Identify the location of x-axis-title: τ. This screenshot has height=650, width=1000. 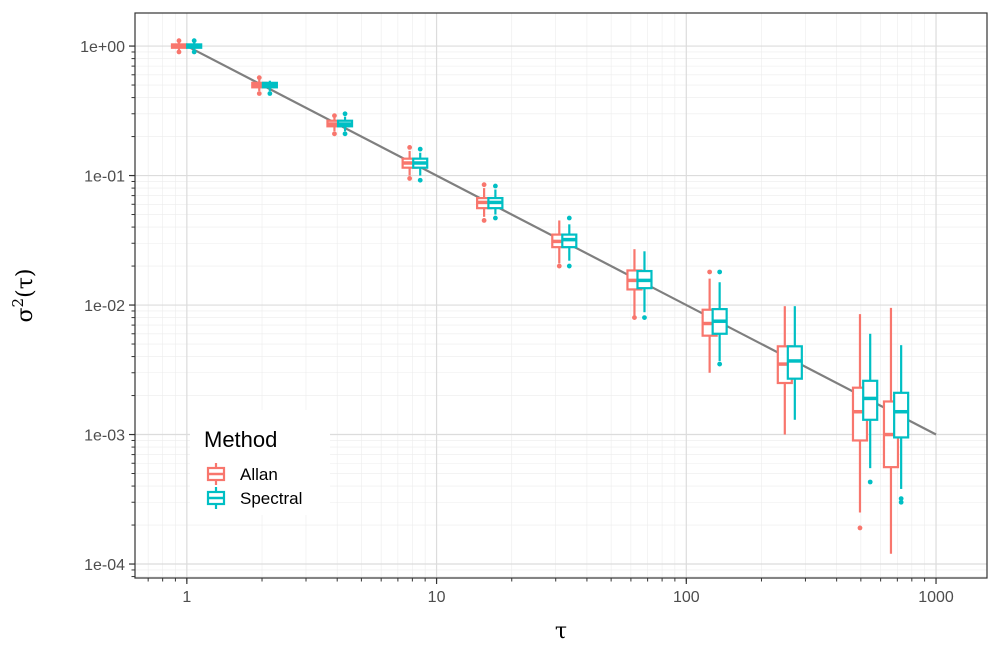
(561, 631).